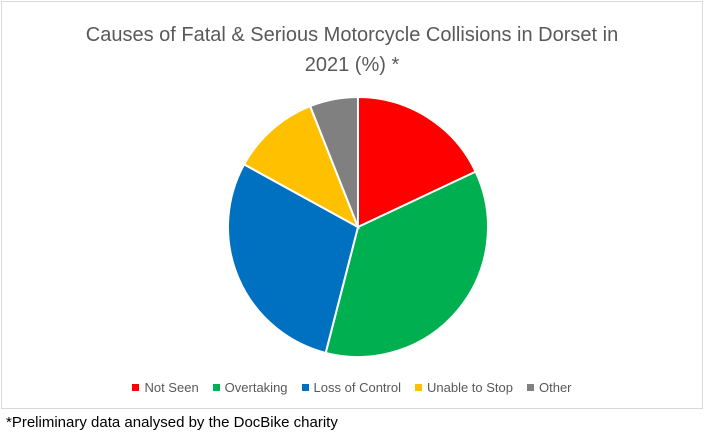 The height and width of the screenshot is (441, 716). I want to click on legend-item-overtaking: Overtaking, so click(250, 387).